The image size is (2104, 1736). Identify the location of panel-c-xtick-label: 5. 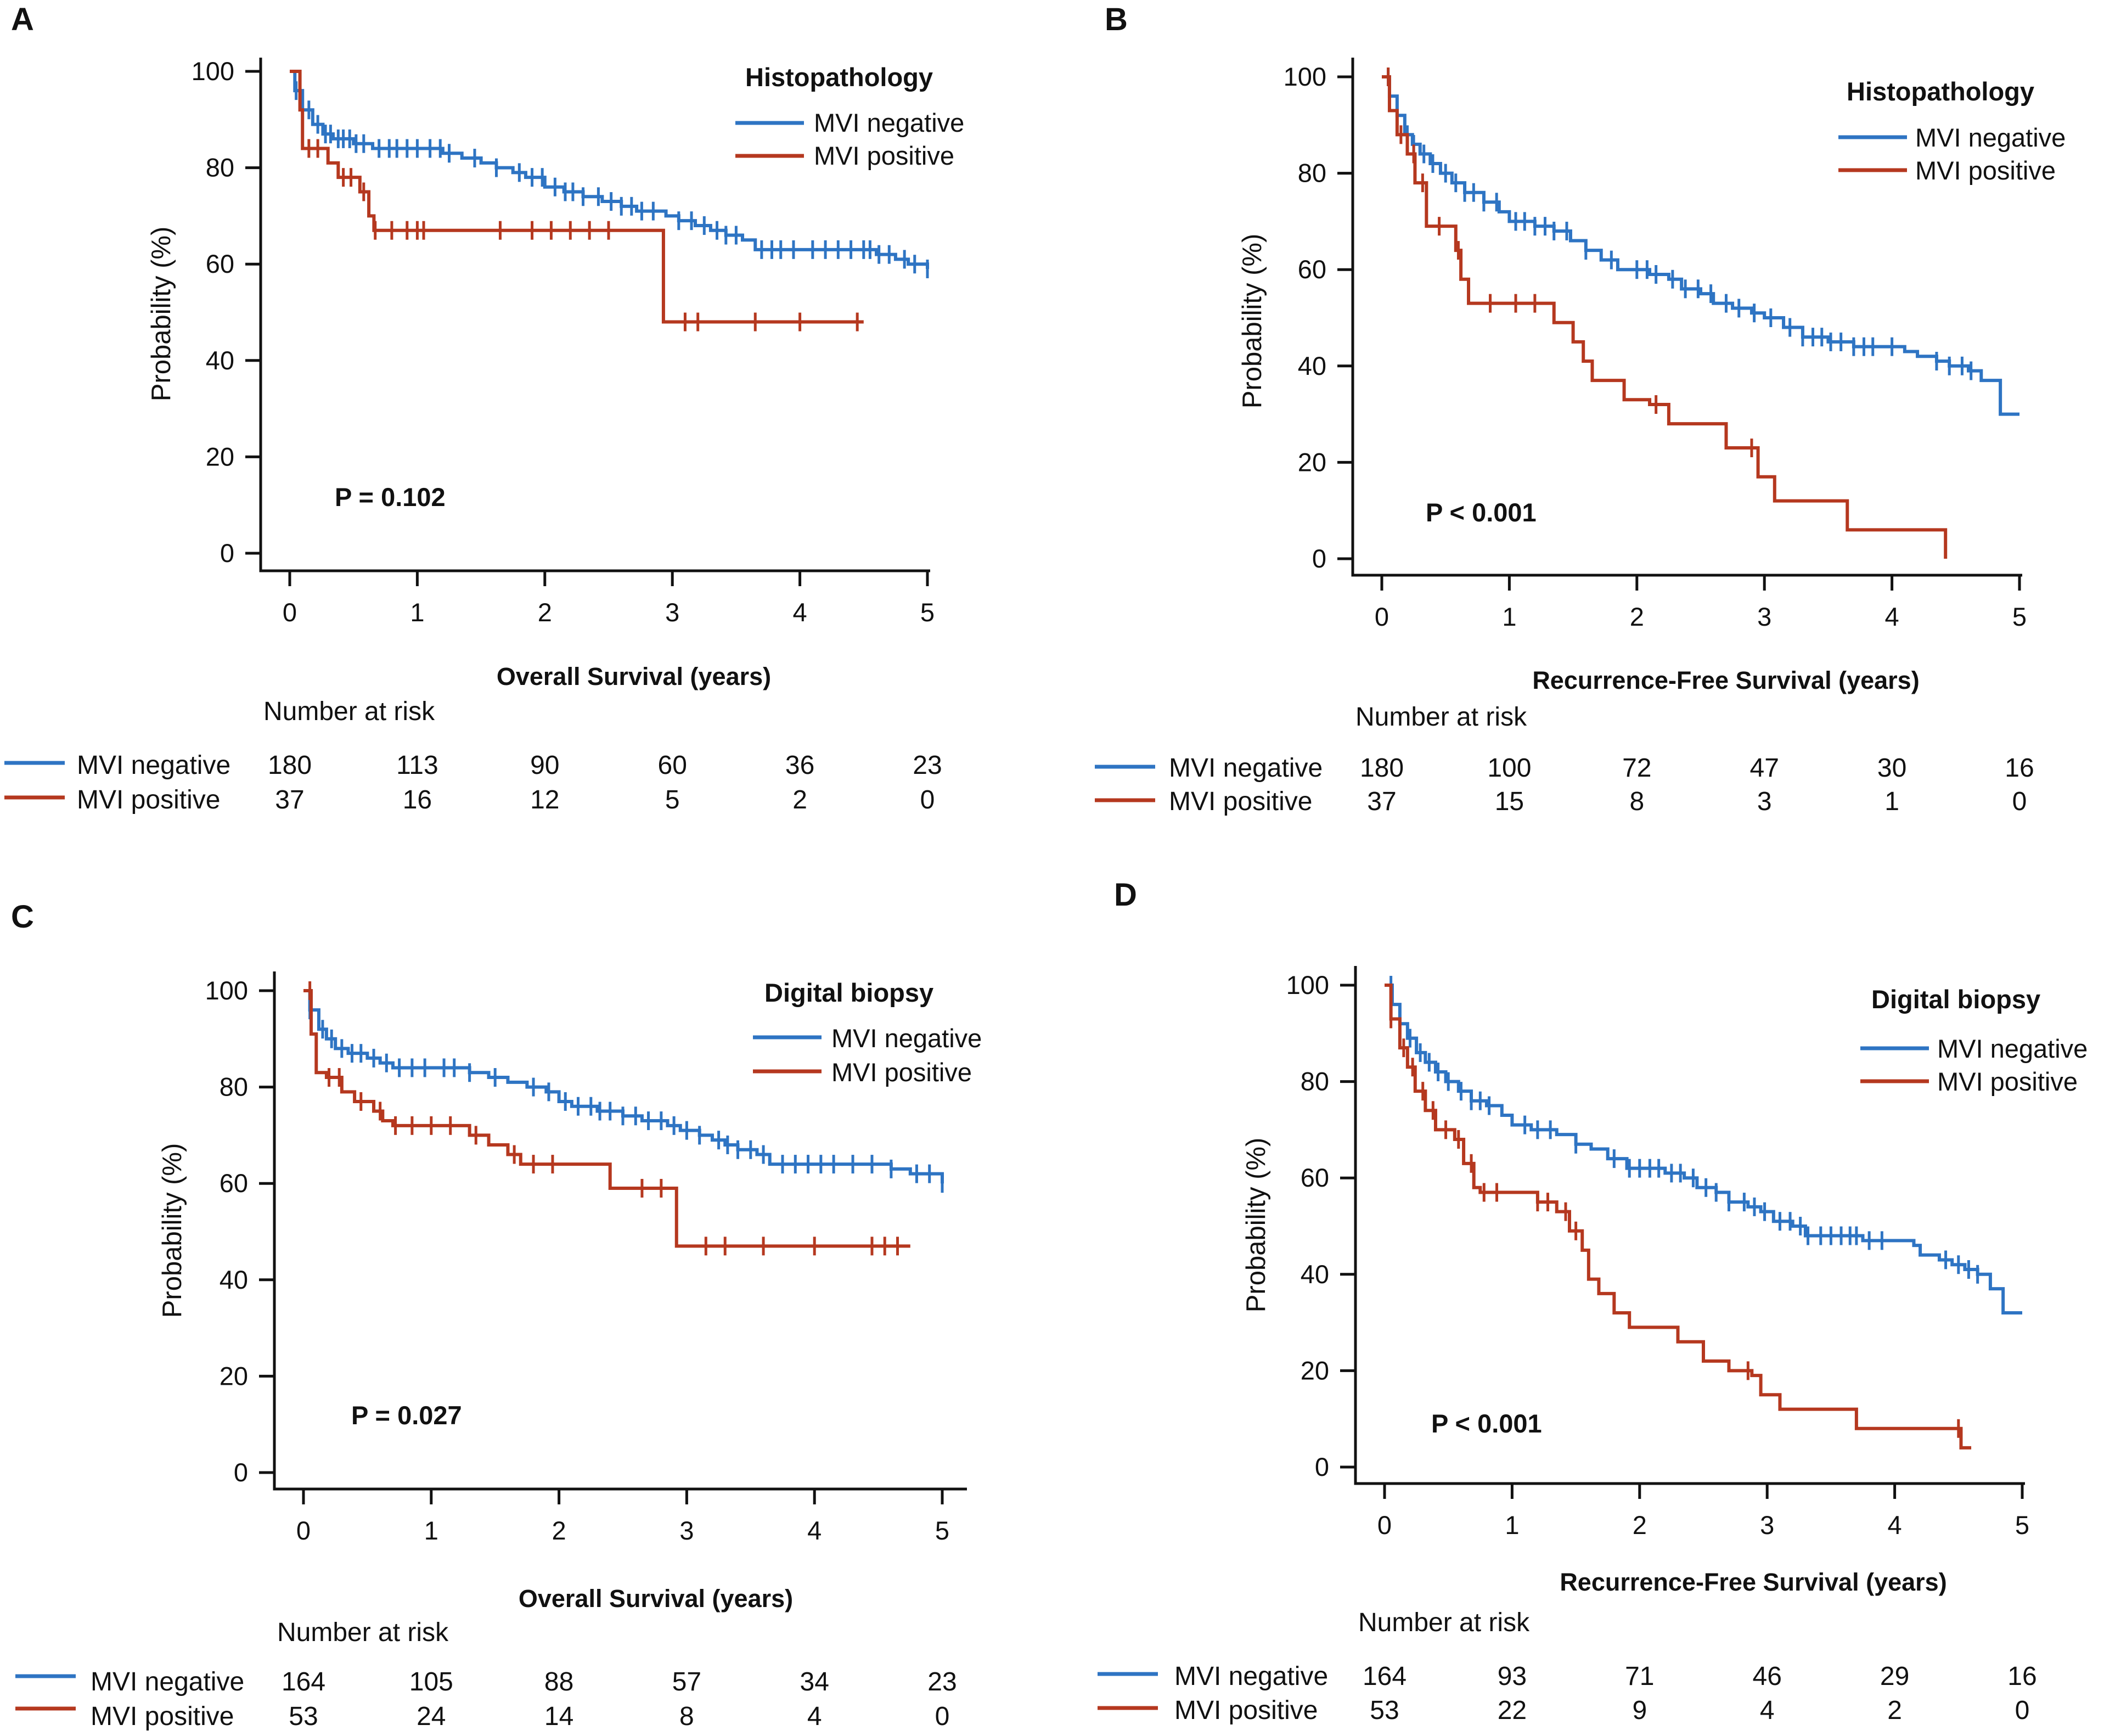
(942, 1531).